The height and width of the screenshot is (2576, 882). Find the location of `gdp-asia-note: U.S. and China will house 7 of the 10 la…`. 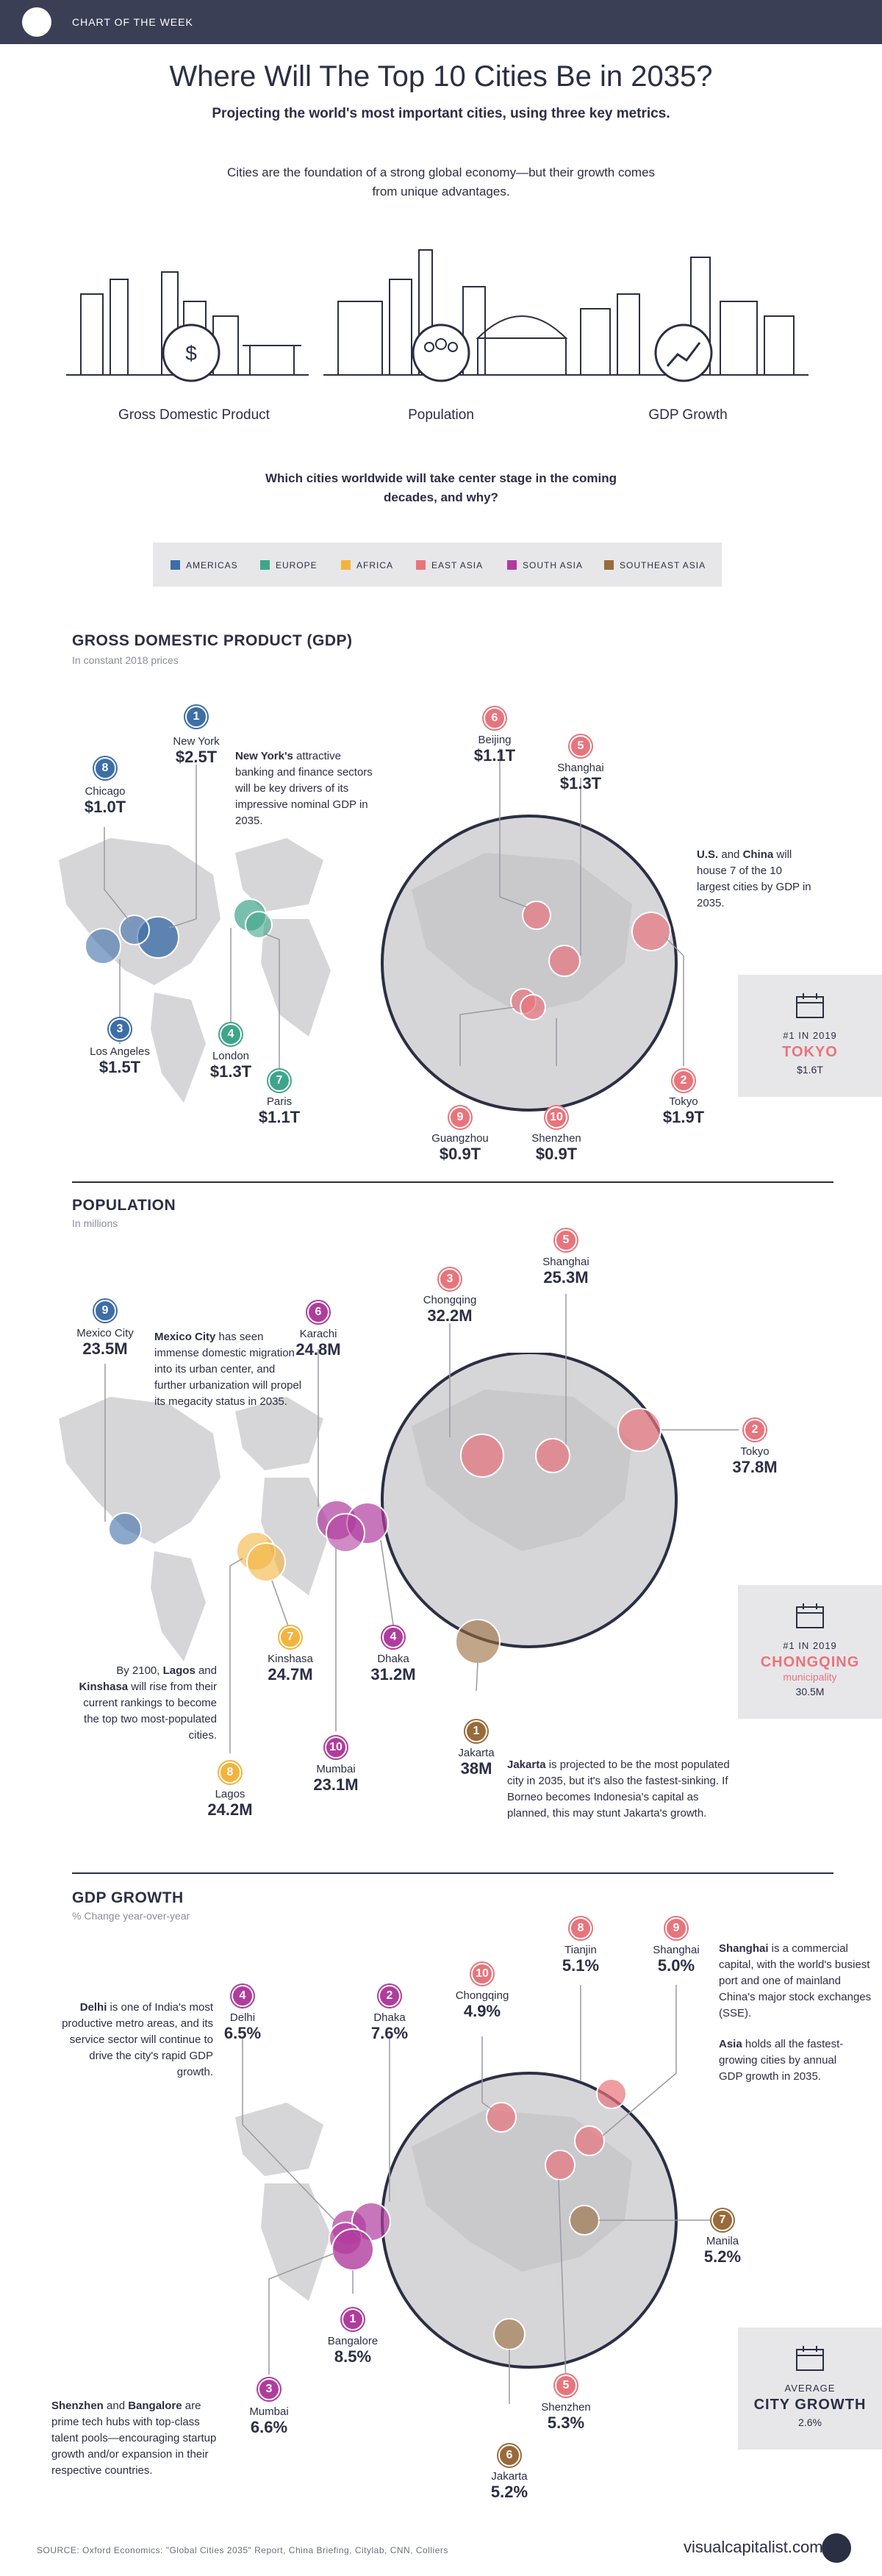

gdp-asia-note: U.S. and China will house 7 of the 10 la… is located at coordinates (754, 878).